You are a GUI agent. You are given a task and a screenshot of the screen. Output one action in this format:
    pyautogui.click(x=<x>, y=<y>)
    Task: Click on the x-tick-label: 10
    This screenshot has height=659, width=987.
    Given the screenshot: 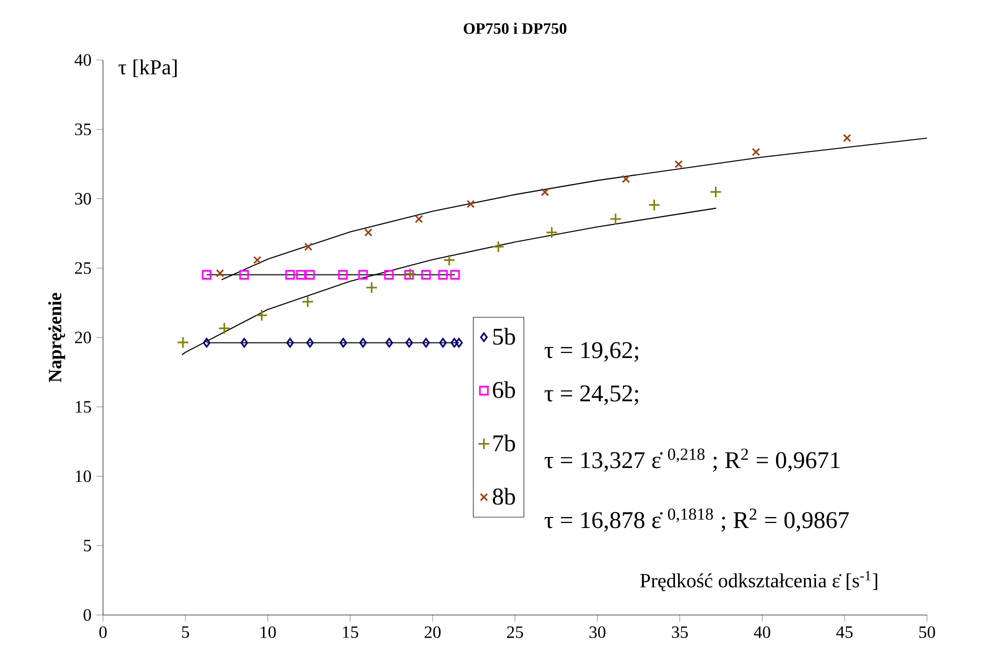 What is the action you would take?
    pyautogui.click(x=268, y=632)
    